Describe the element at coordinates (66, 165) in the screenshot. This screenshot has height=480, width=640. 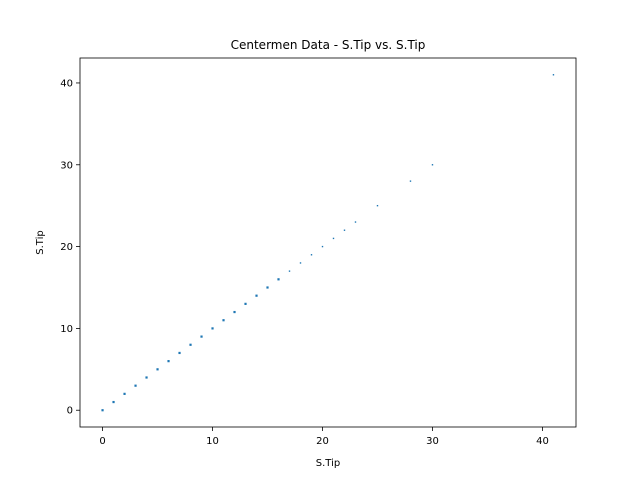
I see `y-tick-label: 30` at that location.